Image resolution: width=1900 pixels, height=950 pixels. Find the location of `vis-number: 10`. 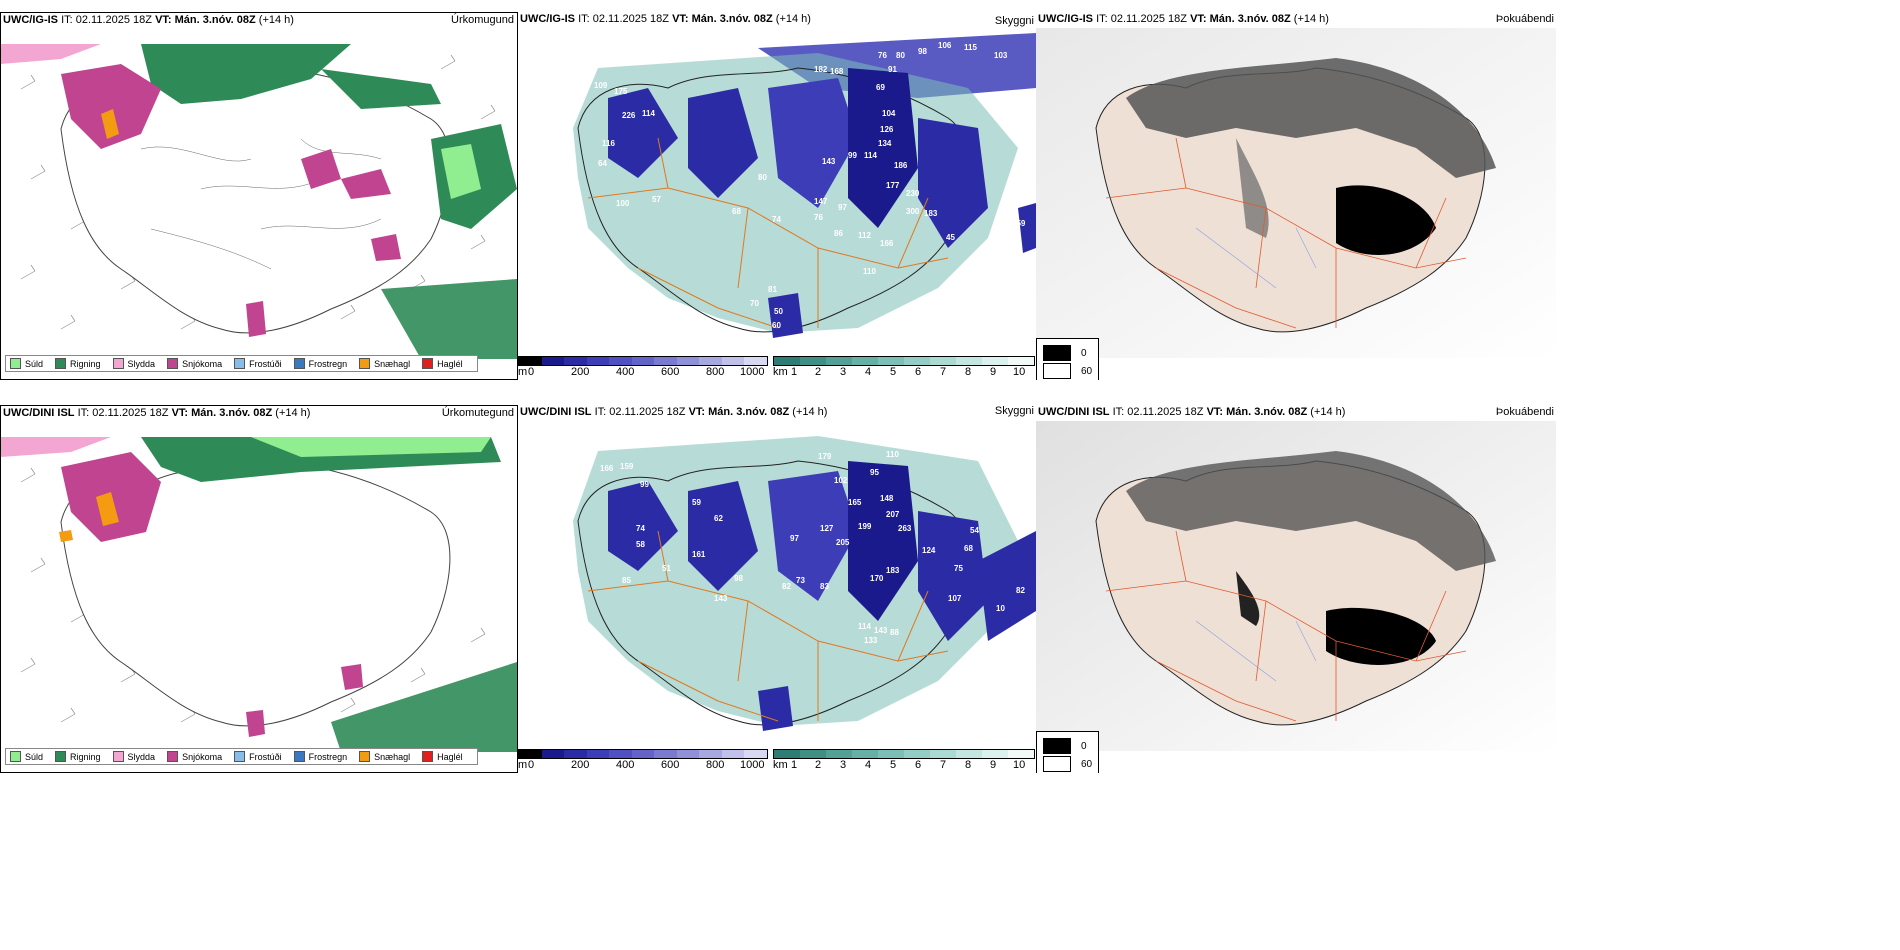

vis-number: 10 is located at coordinates (1000, 608).